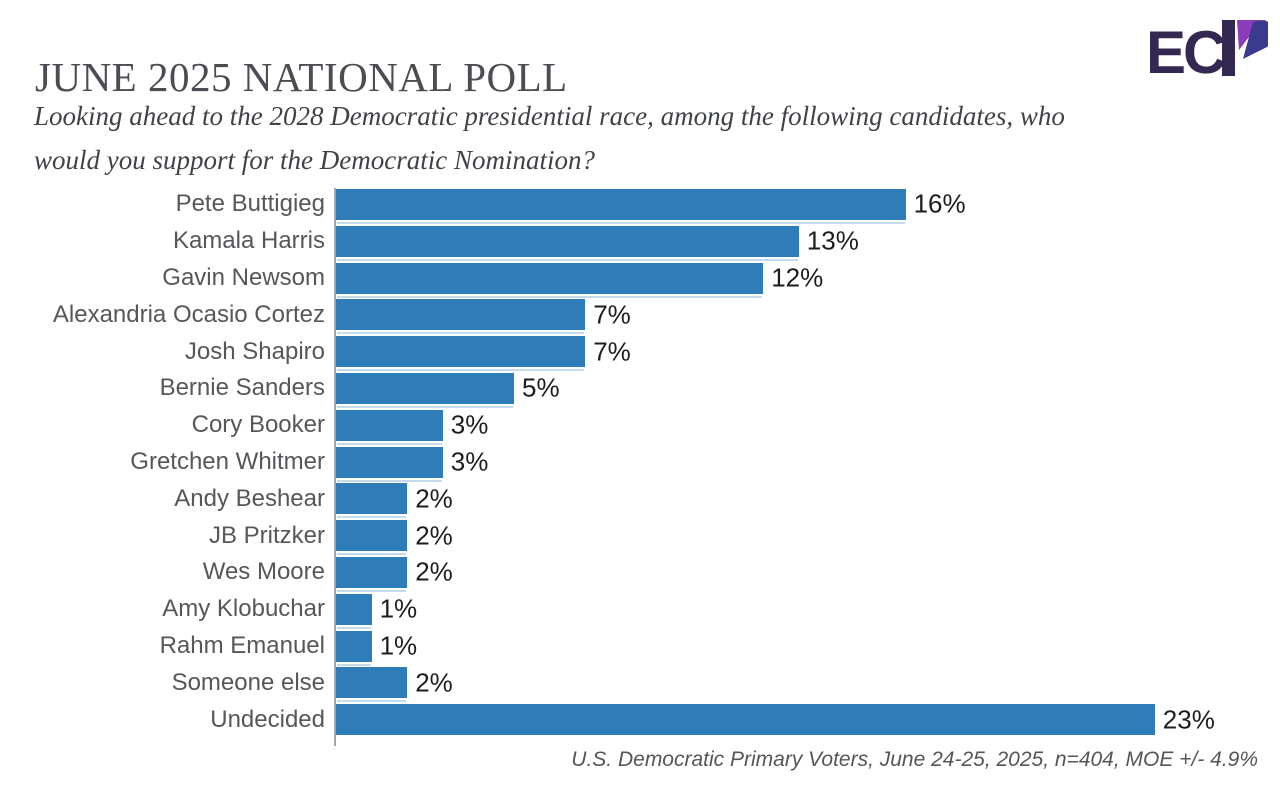  Describe the element at coordinates (227, 461) in the screenshot. I see `category-label: Gretchen Whitmer` at that location.